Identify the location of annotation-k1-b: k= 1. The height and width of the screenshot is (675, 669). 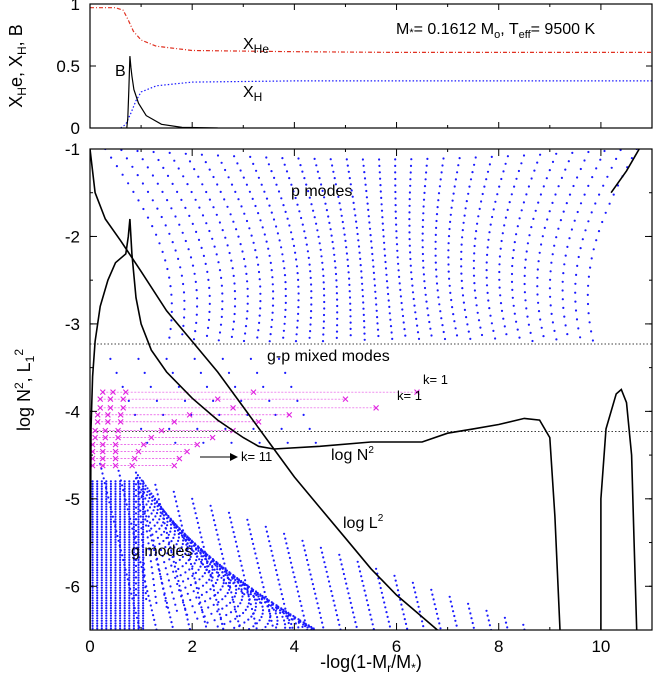
(409, 395).